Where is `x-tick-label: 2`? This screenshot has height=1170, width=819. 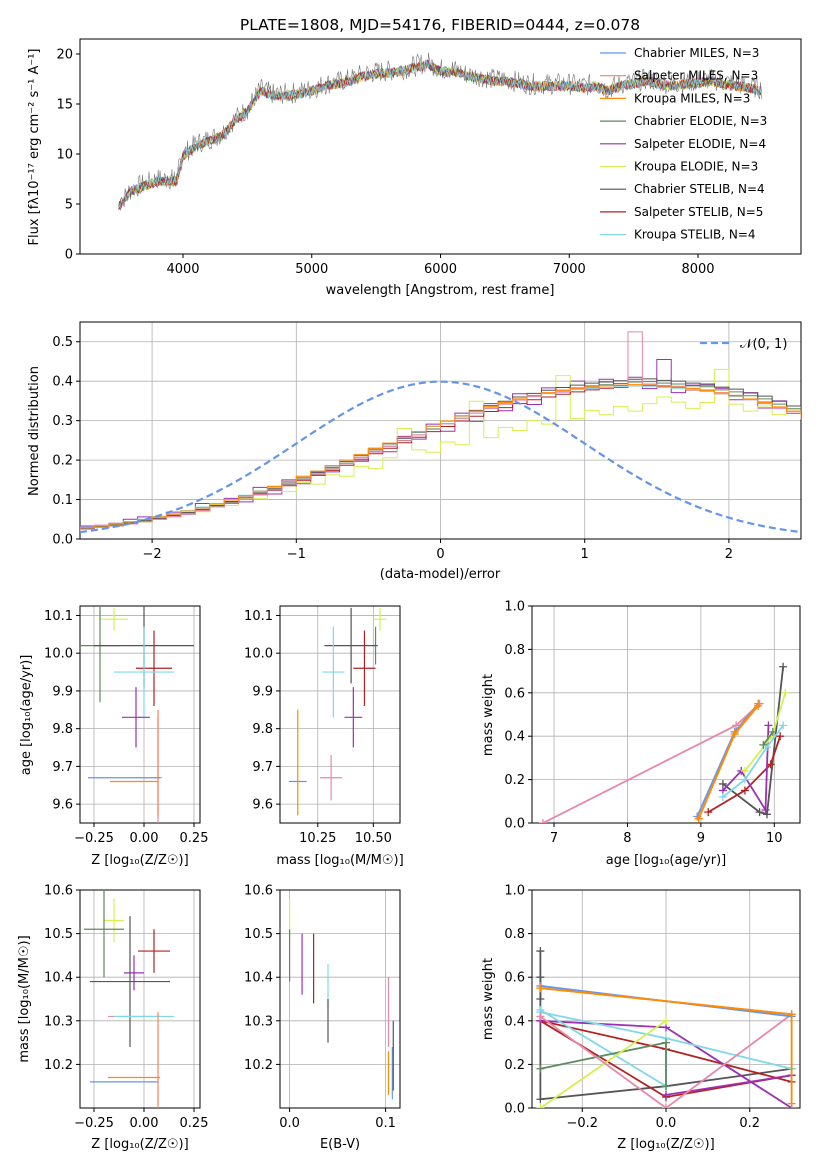 x-tick-label: 2 is located at coordinates (729, 554).